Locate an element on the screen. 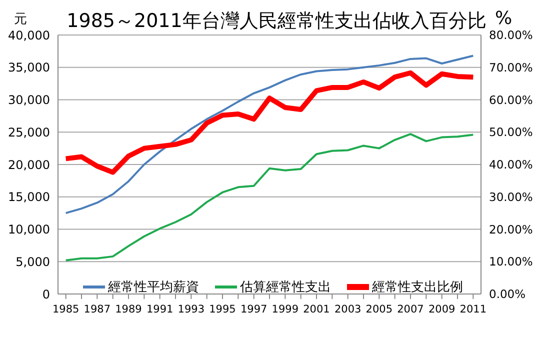  legend-label: 估算經常性支出 is located at coordinates (285, 287).